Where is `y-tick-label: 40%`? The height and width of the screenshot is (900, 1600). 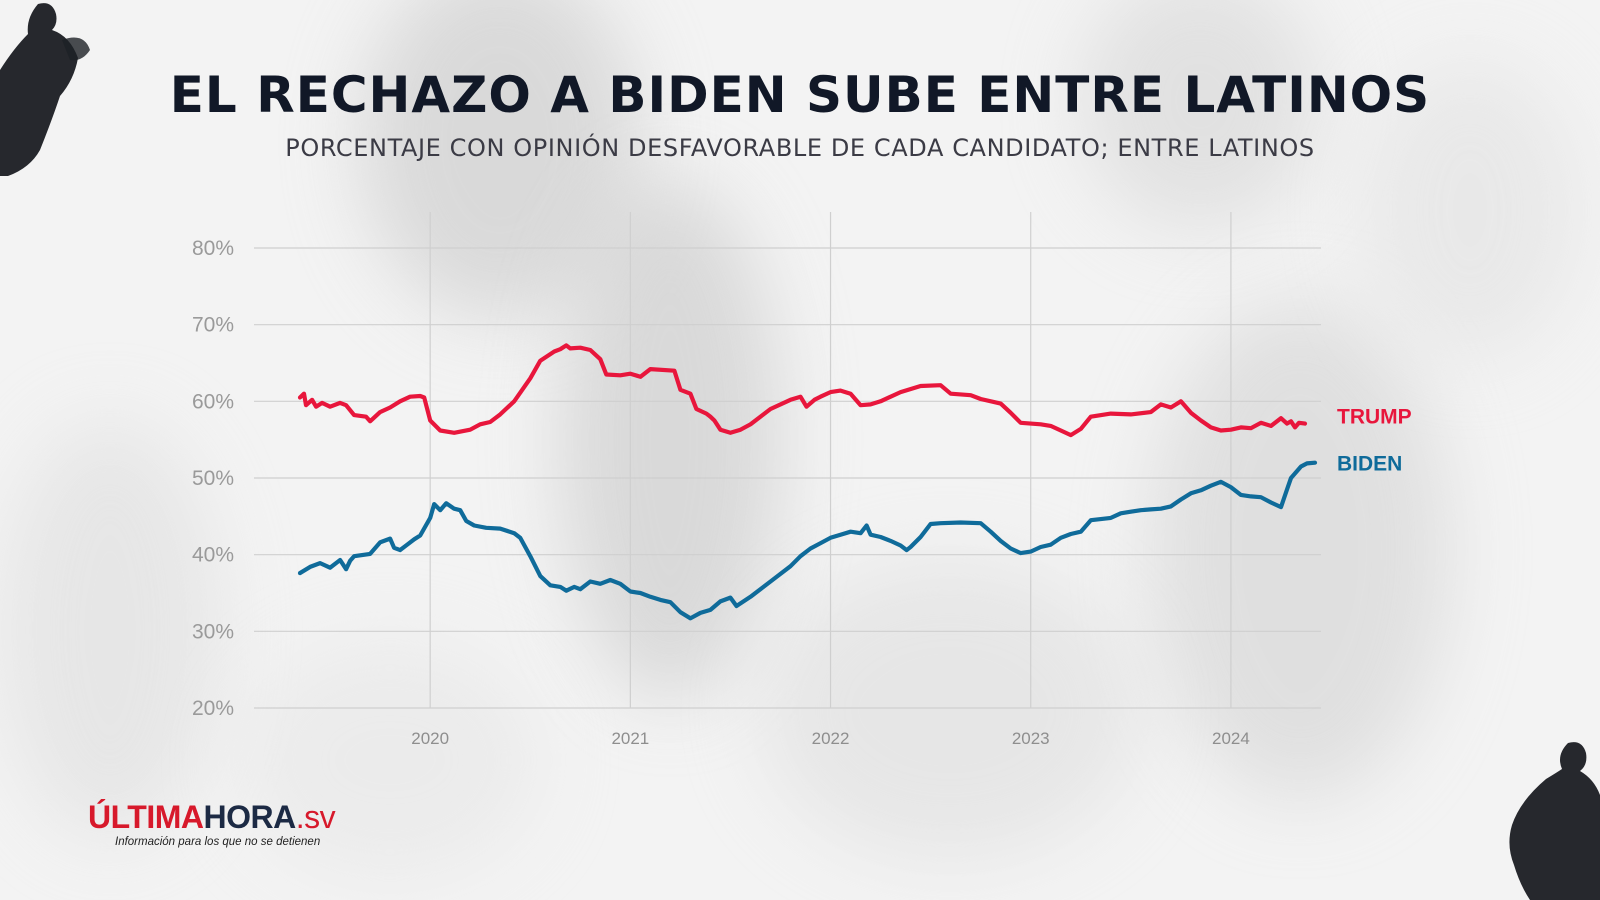
y-tick-label: 40% is located at coordinates (213, 555).